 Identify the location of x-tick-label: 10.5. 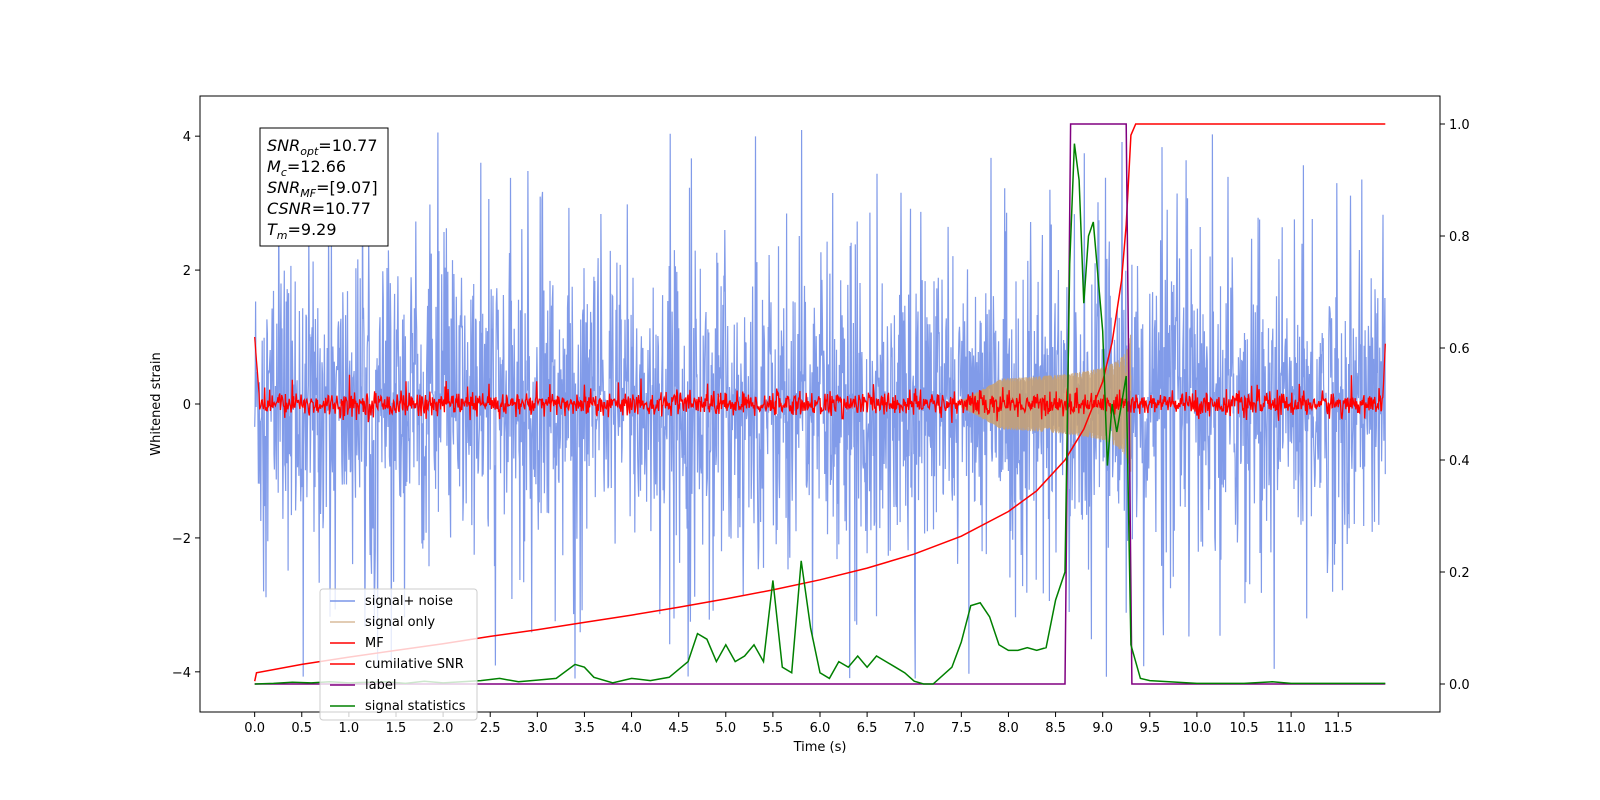
(1244, 728).